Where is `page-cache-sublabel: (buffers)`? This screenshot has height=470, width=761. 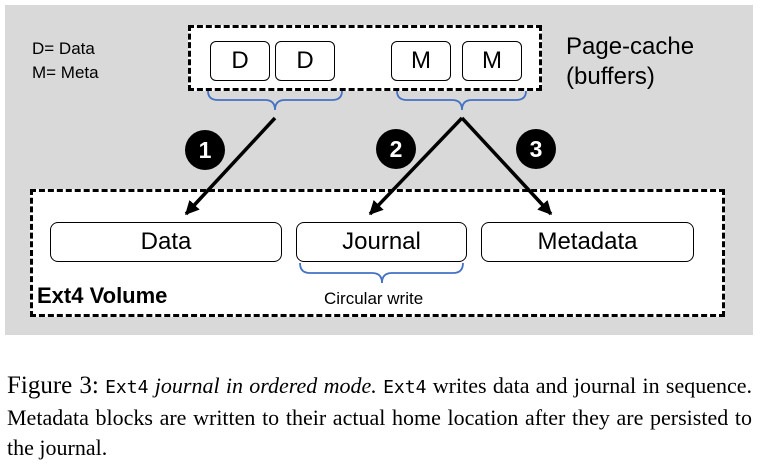
page-cache-sublabel: (buffers) is located at coordinates (610, 76).